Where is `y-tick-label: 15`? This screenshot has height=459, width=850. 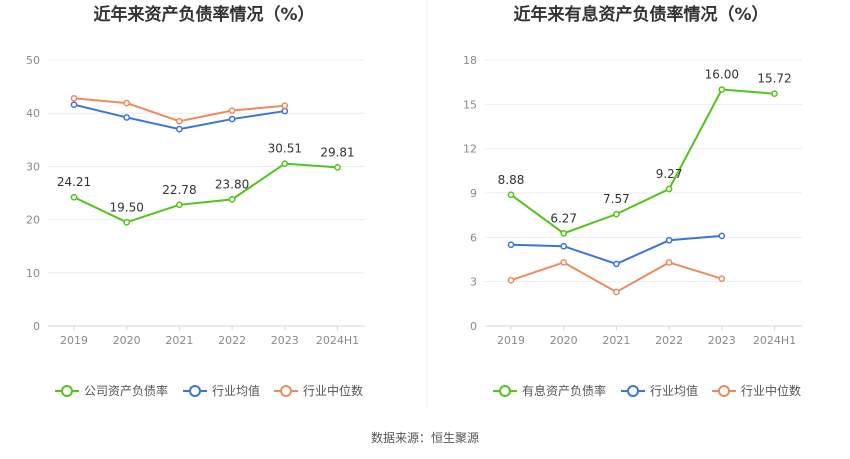
y-tick-label: 15 is located at coordinates (470, 104).